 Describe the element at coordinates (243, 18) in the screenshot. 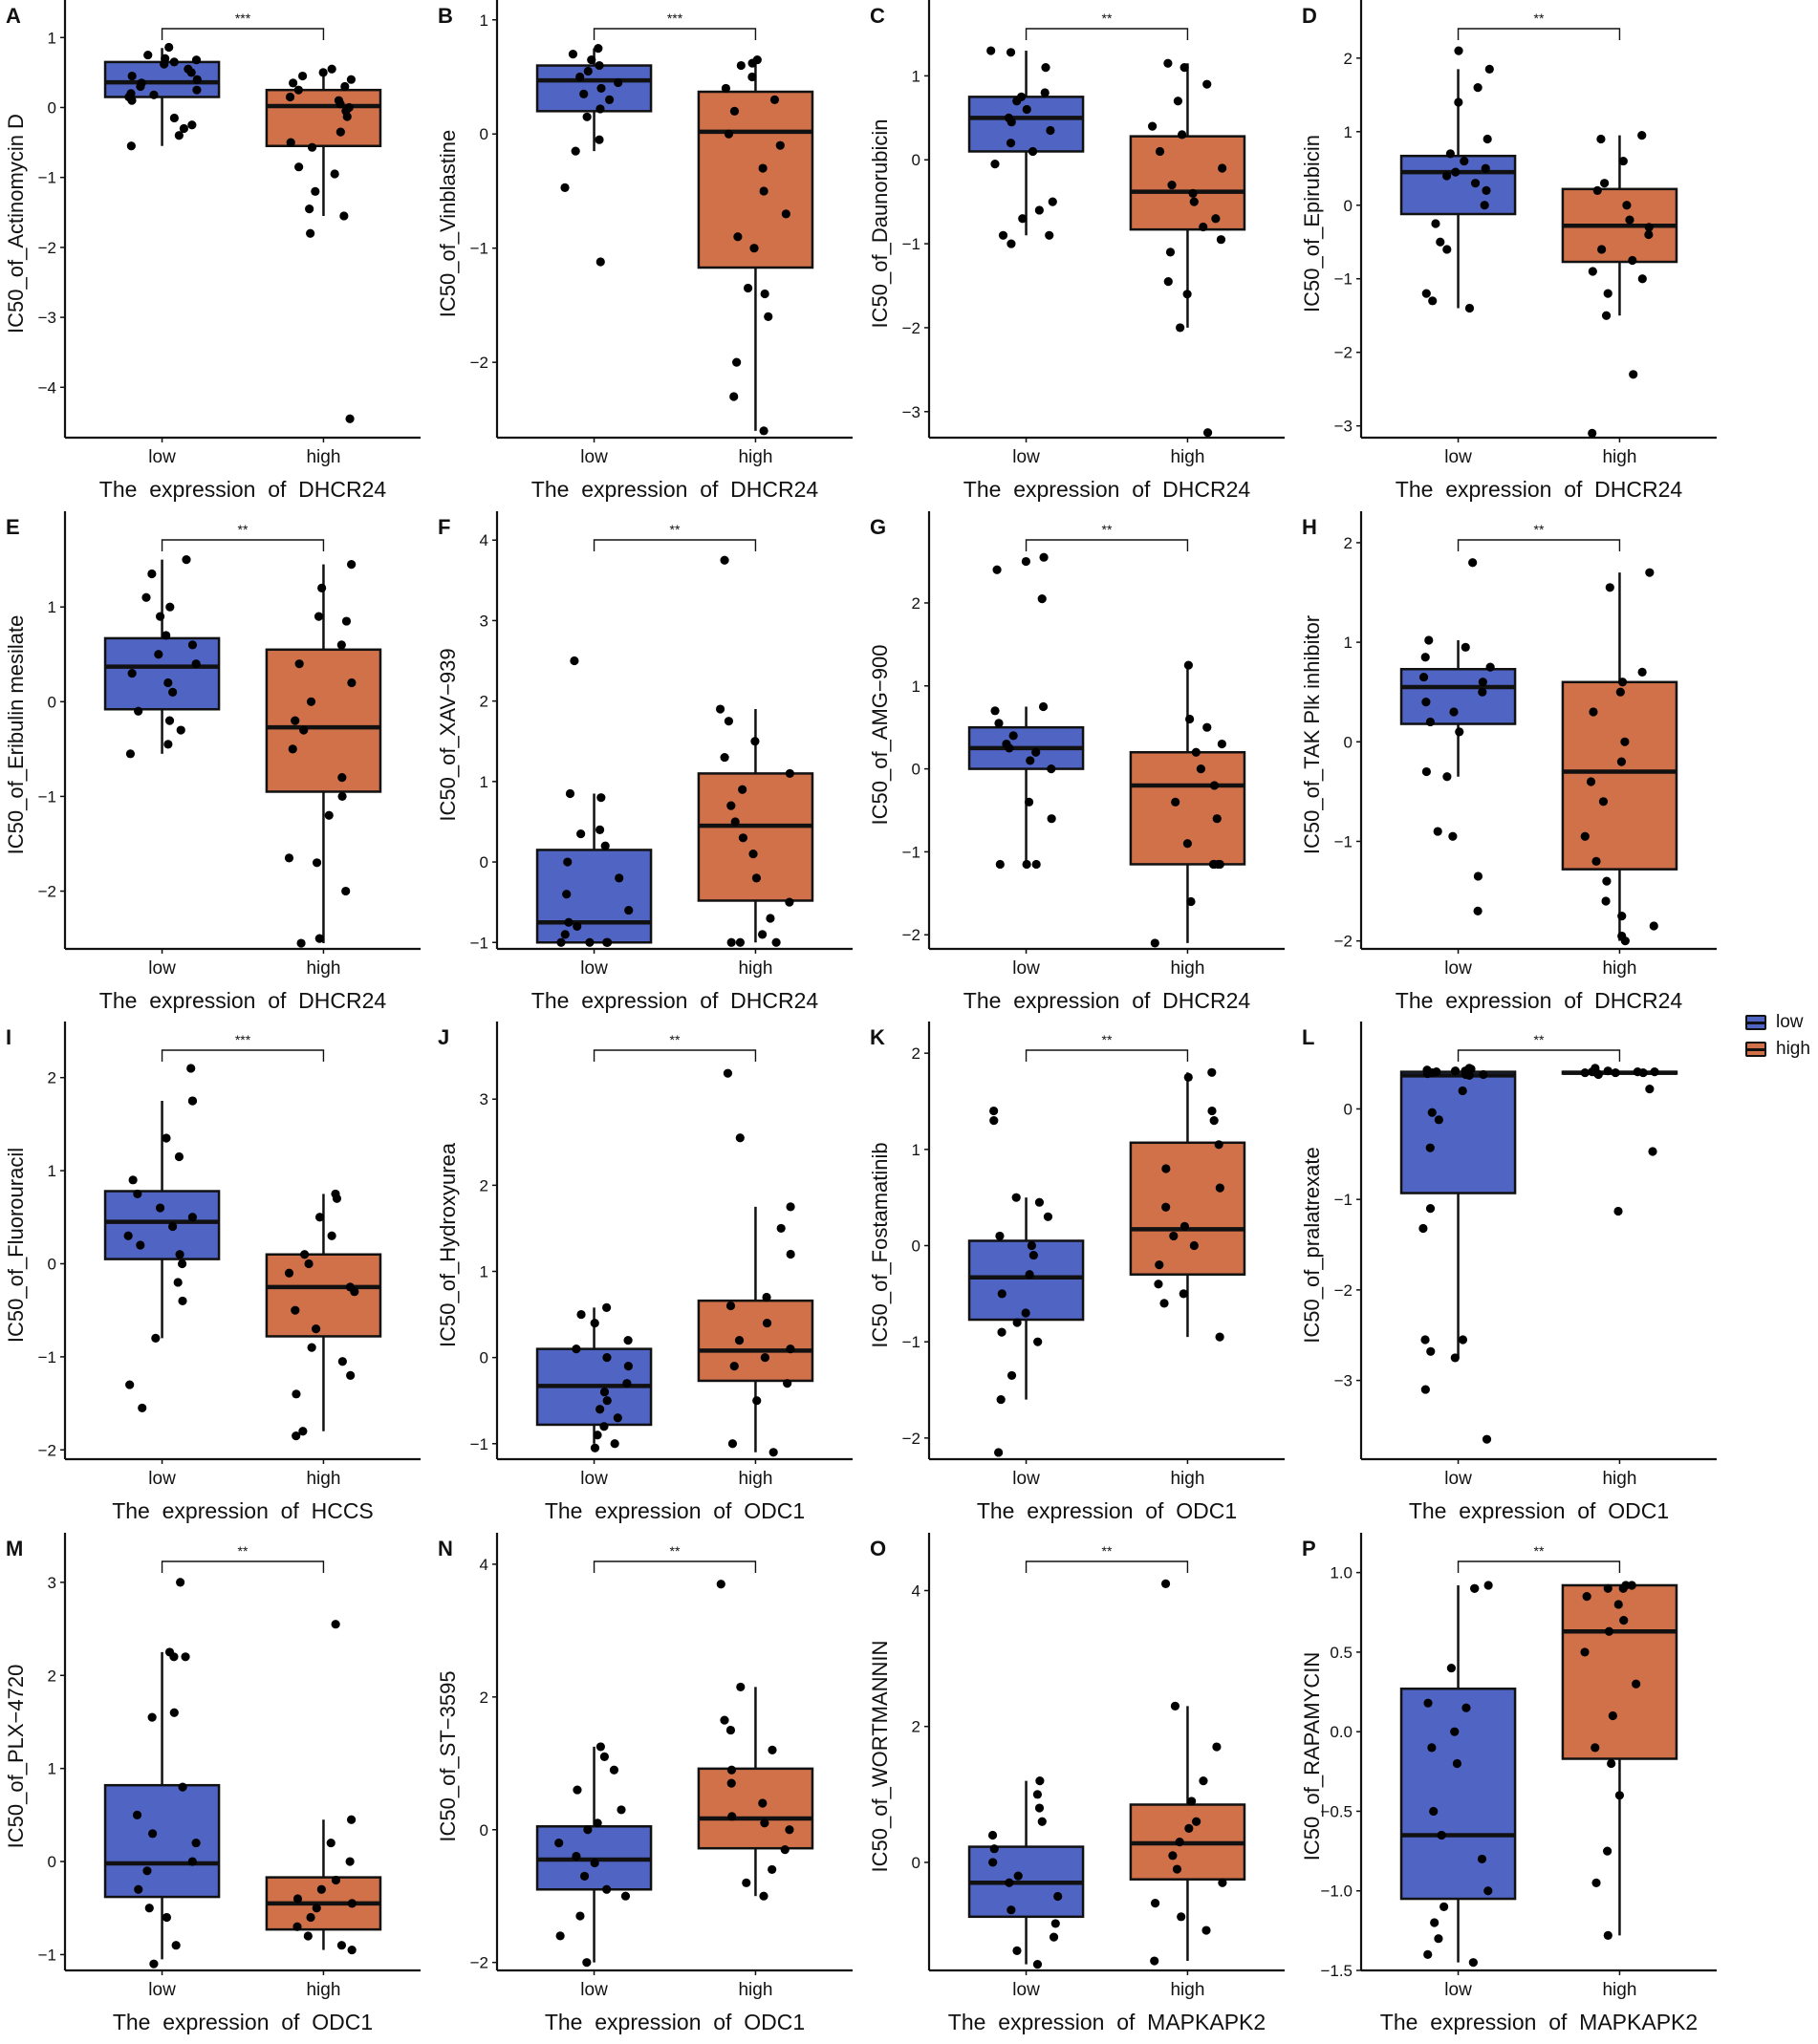

I see `significance-label: ***` at that location.